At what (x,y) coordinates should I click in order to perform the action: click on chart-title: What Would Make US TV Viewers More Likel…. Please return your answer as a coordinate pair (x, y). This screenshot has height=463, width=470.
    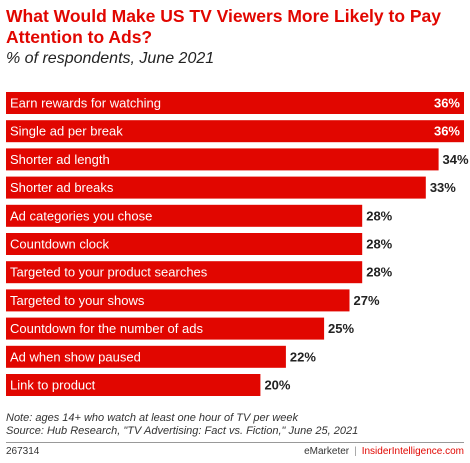
    Looking at the image, I should click on (224, 26).